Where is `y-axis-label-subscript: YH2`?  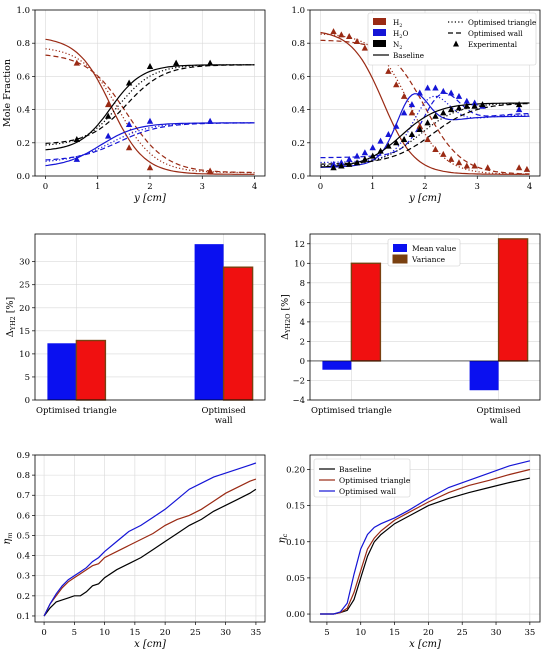 y-axis-label-subscript: YH2 is located at coordinates (13, 323).